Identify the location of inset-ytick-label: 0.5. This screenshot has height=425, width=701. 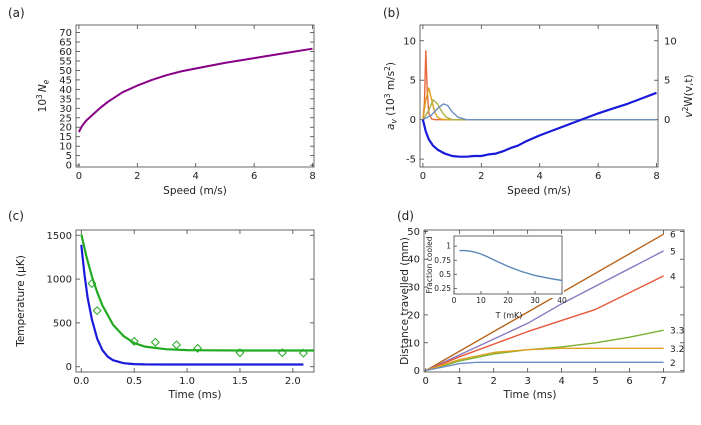
(445, 274).